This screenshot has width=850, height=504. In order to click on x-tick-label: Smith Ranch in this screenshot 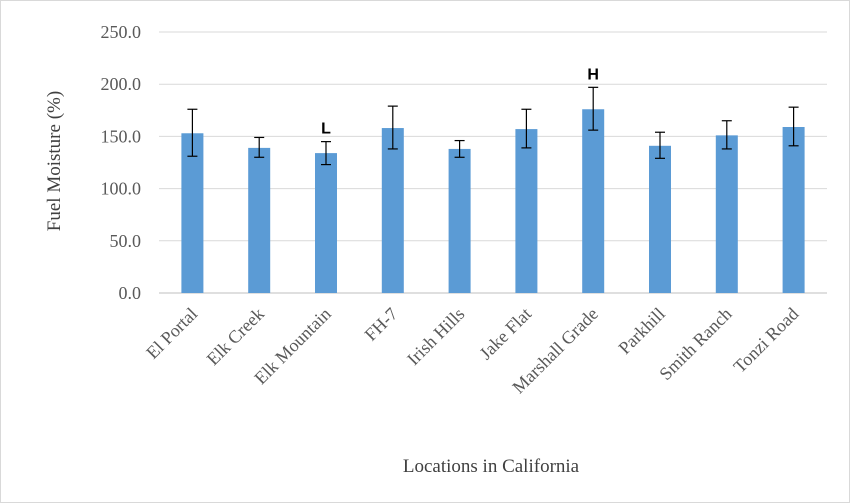, I will do `click(695, 344)`.